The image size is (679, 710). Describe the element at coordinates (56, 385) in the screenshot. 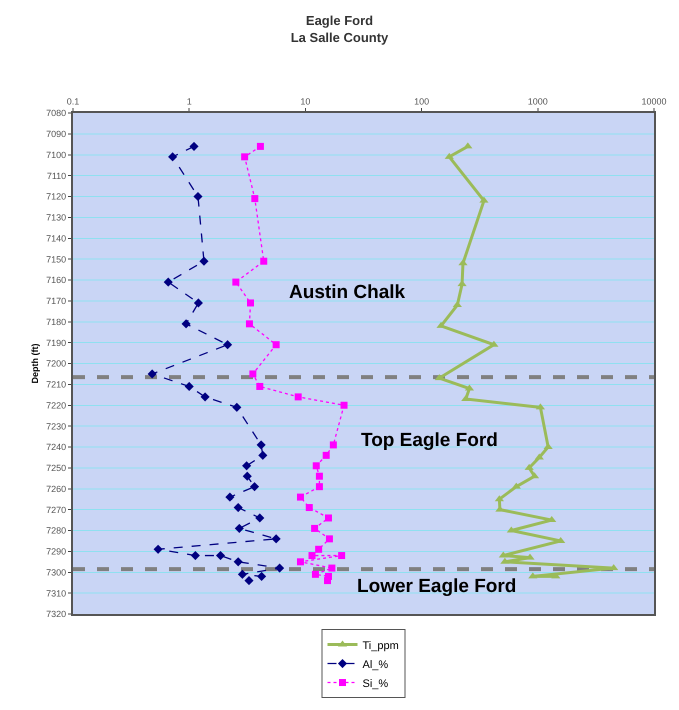

I see `y-tick-label: 7210` at that location.